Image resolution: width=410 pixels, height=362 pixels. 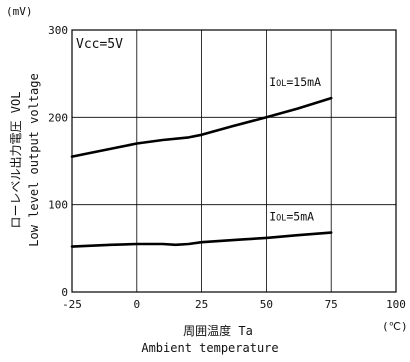 What do you see at coordinates (295, 149) in the screenshot?
I see `series-labels: IOL=15mA IOL=5mA` at bounding box center [295, 149].